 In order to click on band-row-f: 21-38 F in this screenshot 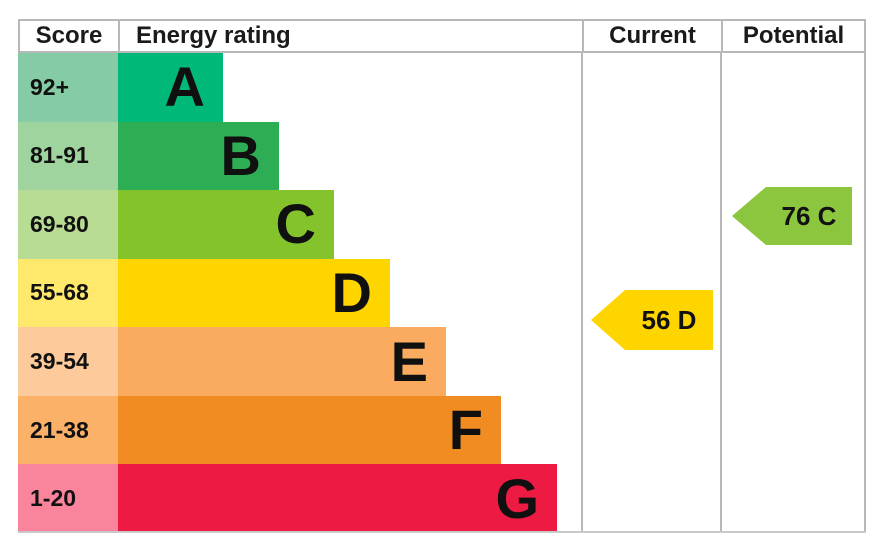, I will do `click(442, 430)`.